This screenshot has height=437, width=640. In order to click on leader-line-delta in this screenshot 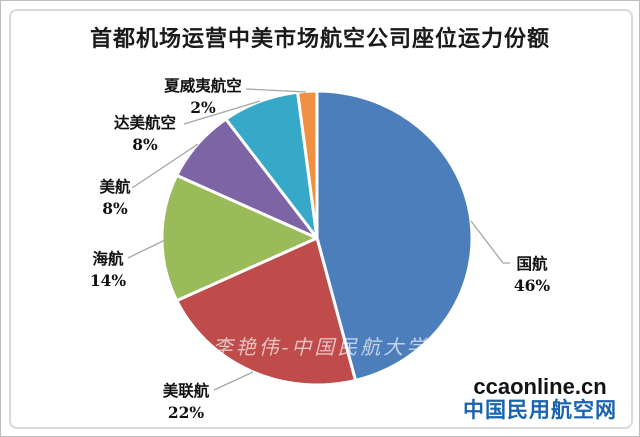, I will do `click(222, 112)`.